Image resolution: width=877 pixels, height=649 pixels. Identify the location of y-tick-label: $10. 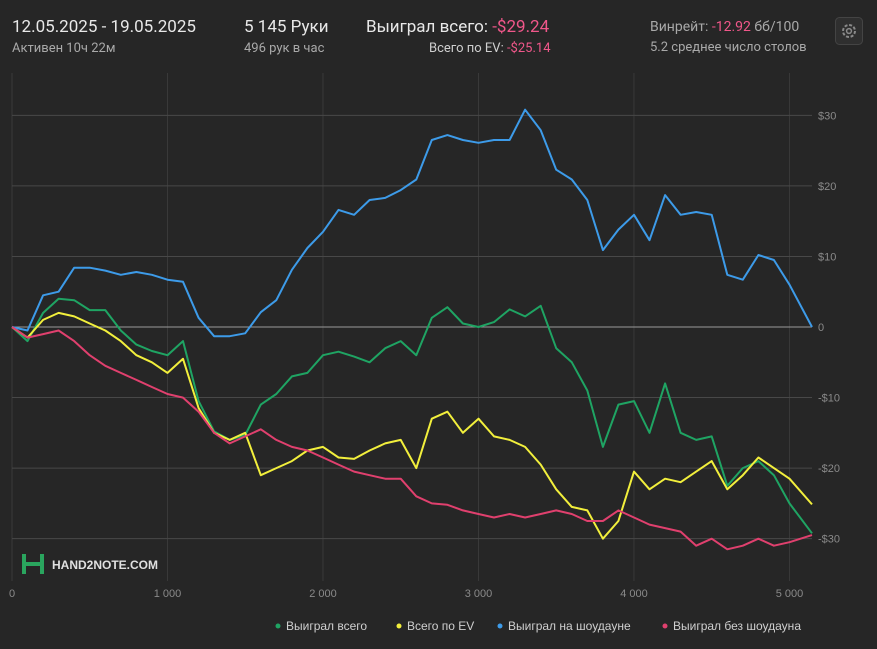
(827, 257).